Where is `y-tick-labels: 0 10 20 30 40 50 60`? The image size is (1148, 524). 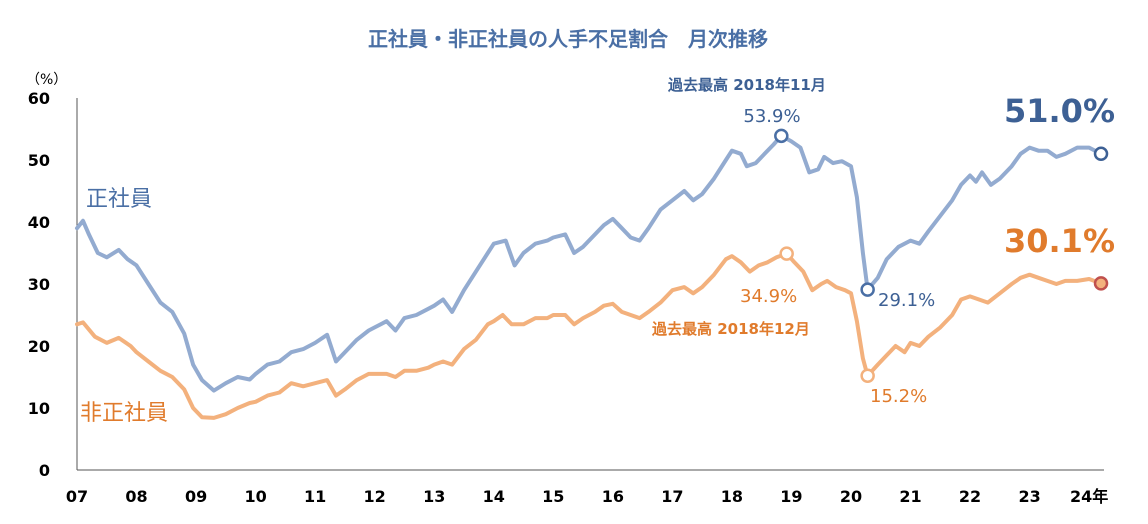
y-tick-labels: 0 10 20 30 40 50 60 is located at coordinates (39, 284).